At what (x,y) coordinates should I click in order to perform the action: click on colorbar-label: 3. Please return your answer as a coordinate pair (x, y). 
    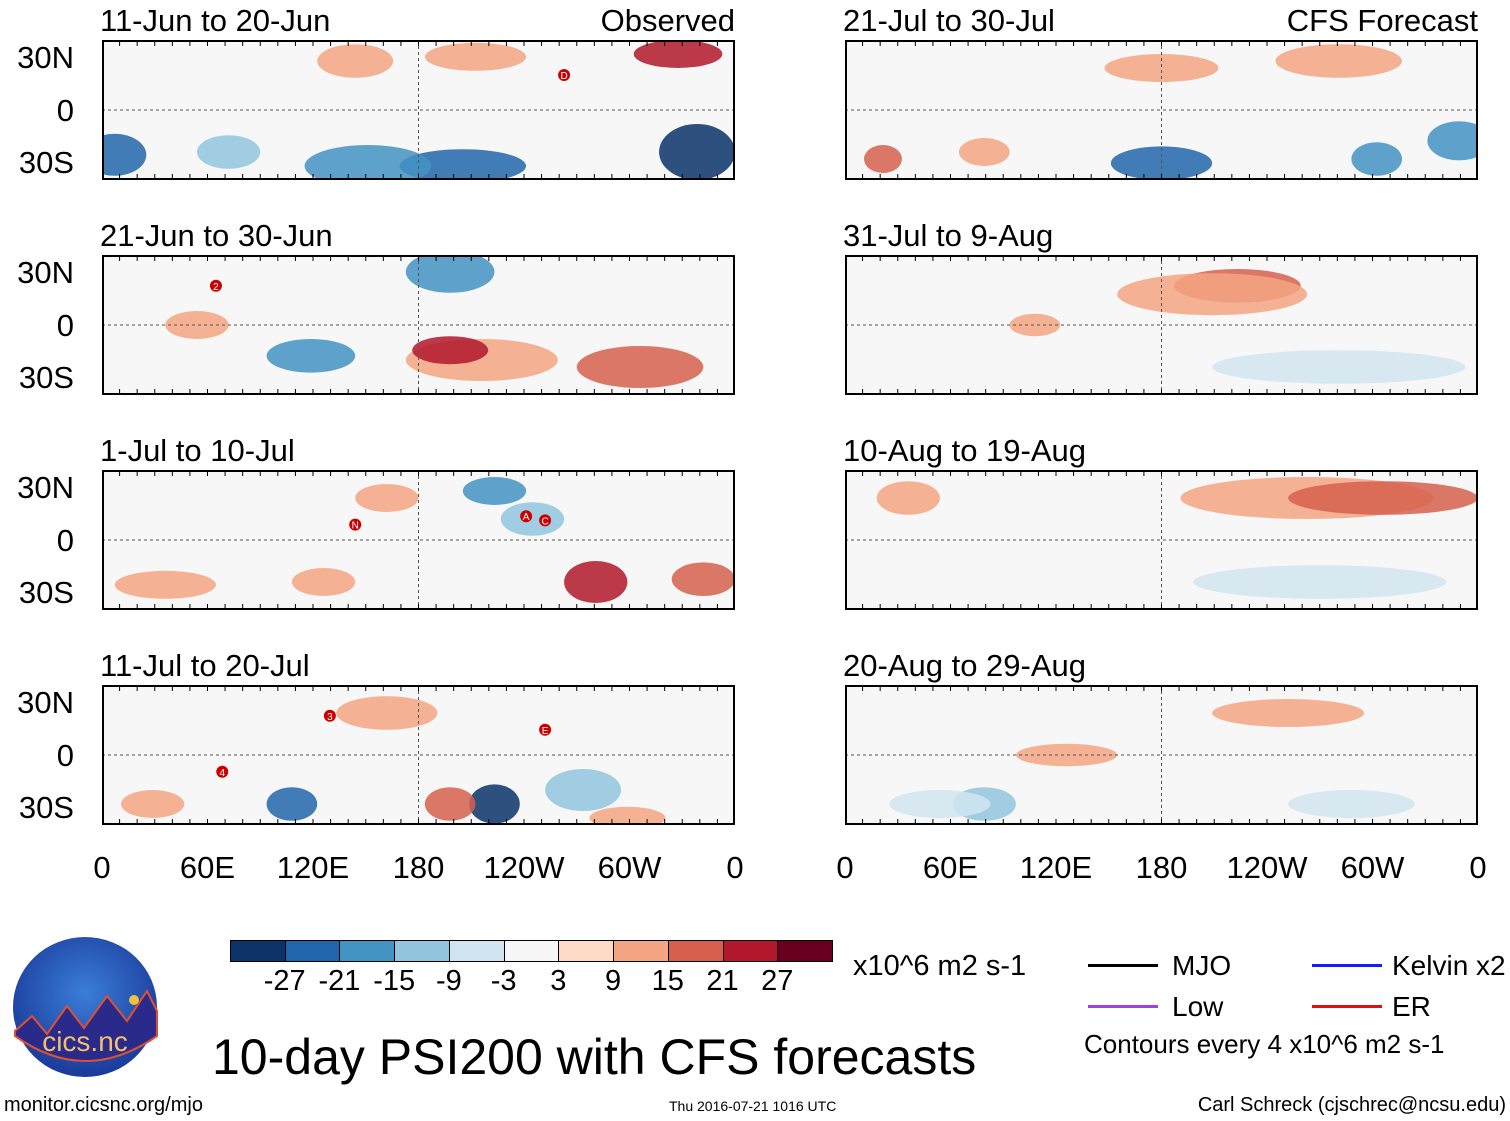
    Looking at the image, I should click on (558, 981).